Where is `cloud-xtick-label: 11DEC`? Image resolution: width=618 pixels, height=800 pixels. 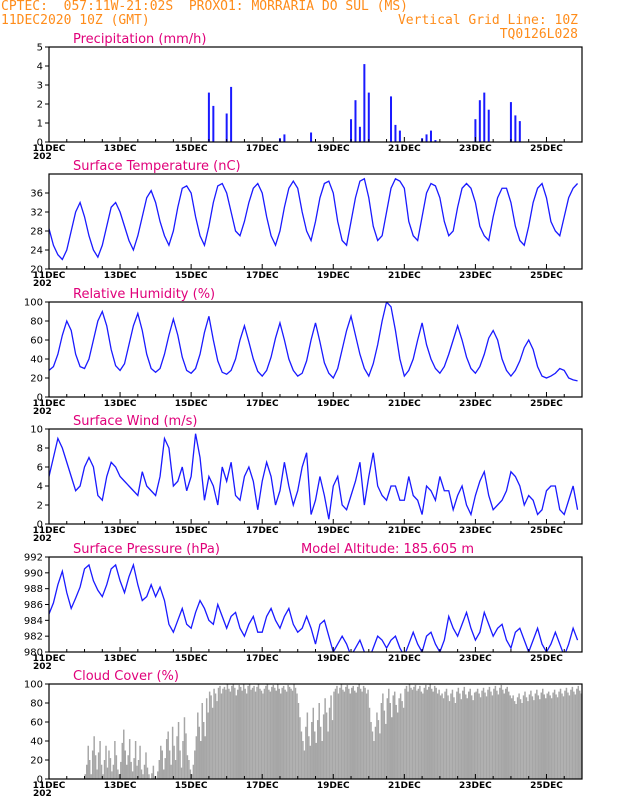 cloud-xtick-label: 11DEC is located at coordinates (49, 786).